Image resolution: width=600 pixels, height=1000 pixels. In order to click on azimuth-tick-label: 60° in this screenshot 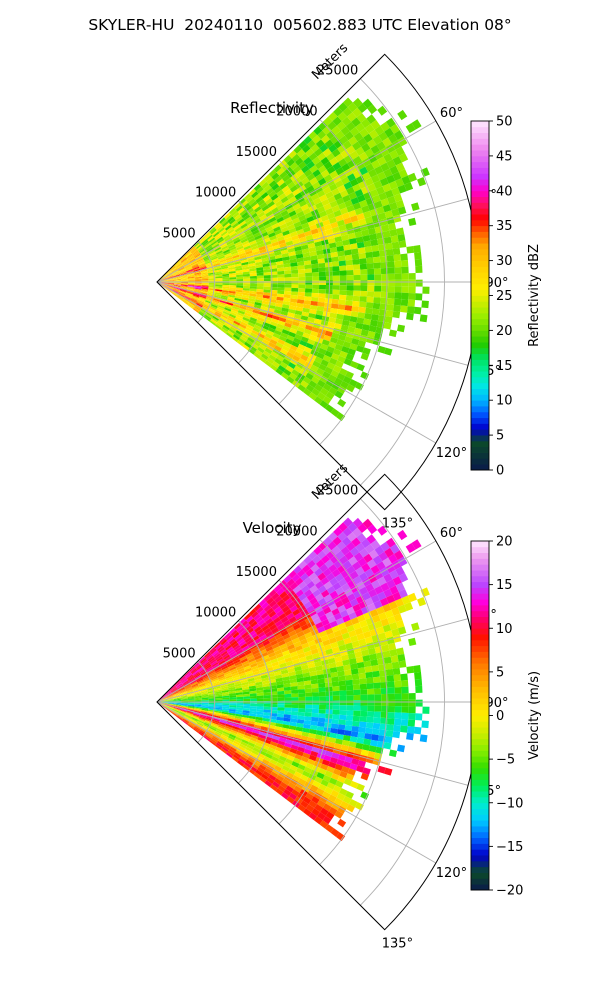, I will do `click(451, 533)`.